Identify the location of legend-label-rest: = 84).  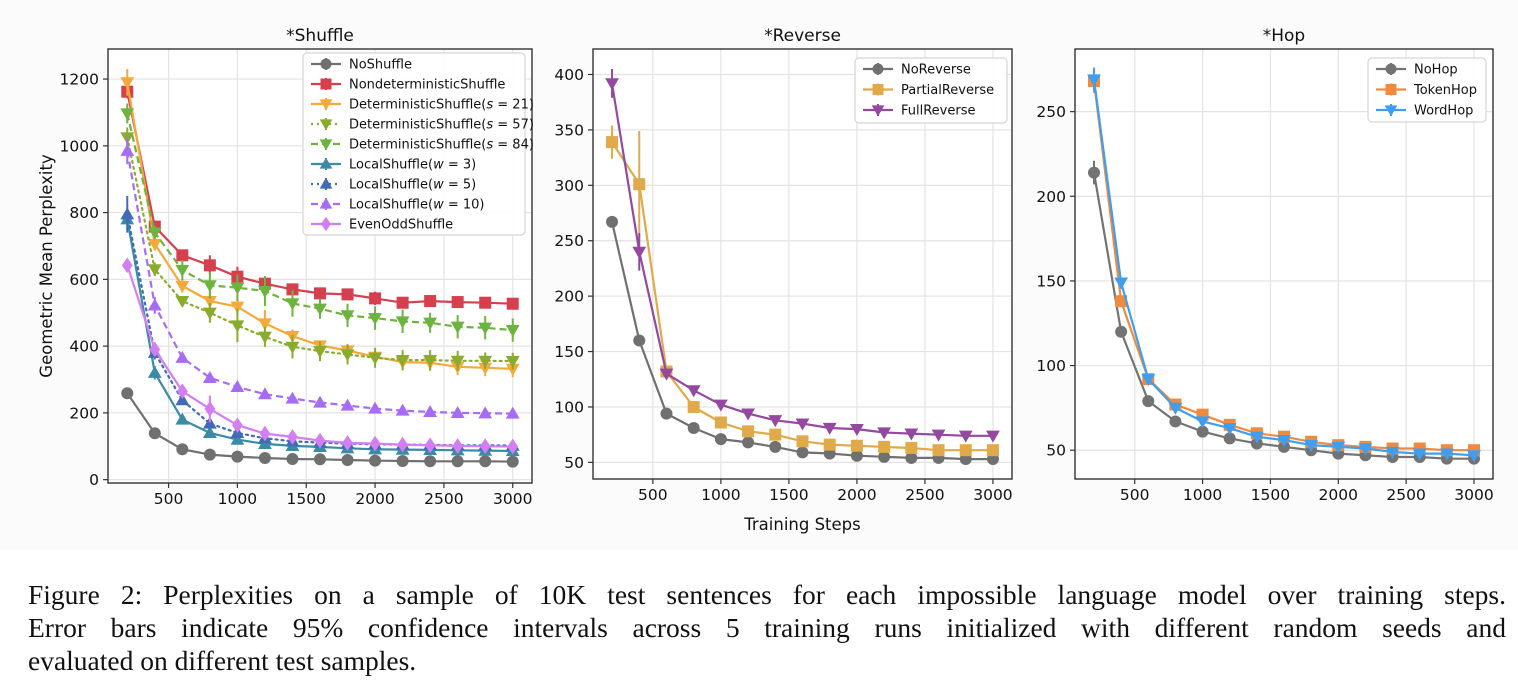
(513, 145).